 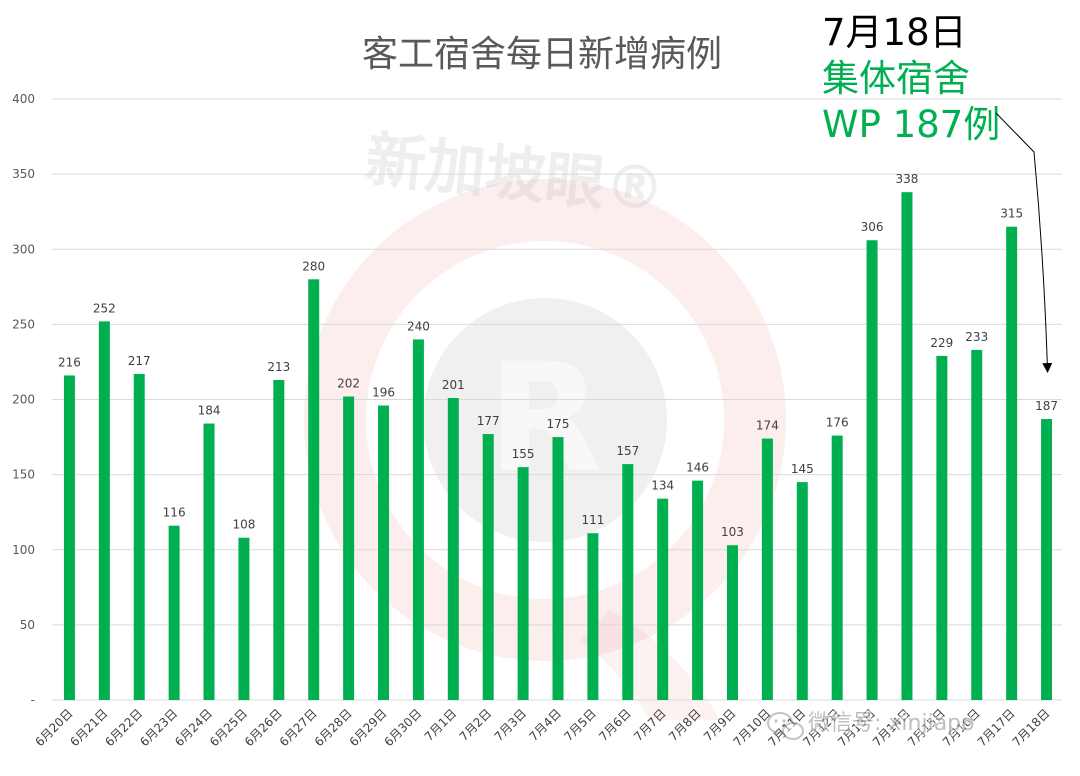 I want to click on x-tick-label: 6月23日, so click(x=158, y=727).